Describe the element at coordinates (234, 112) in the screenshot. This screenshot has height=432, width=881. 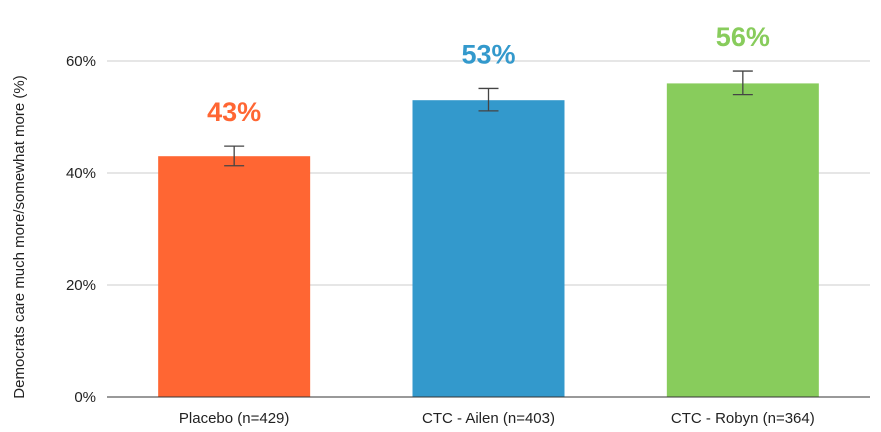
I see `data-label: 43%` at that location.